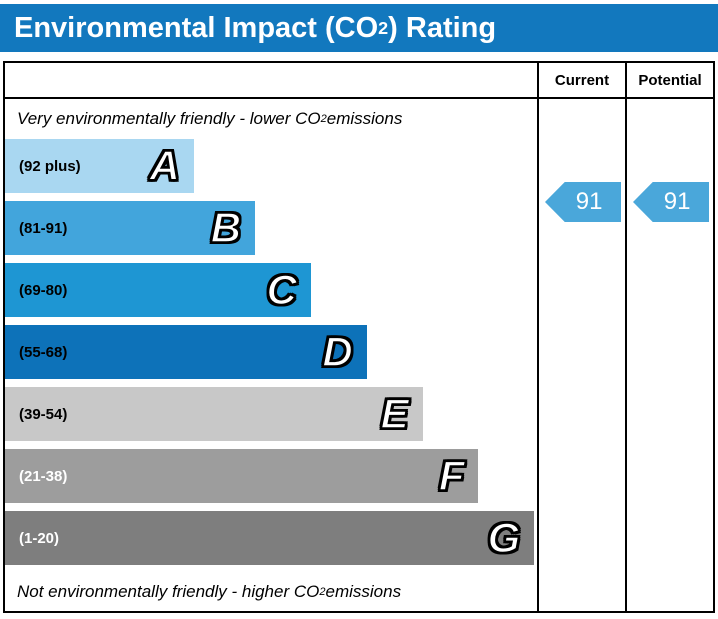  Describe the element at coordinates (271, 170) in the screenshot. I see `band-row-a: (92 plus) A` at that location.